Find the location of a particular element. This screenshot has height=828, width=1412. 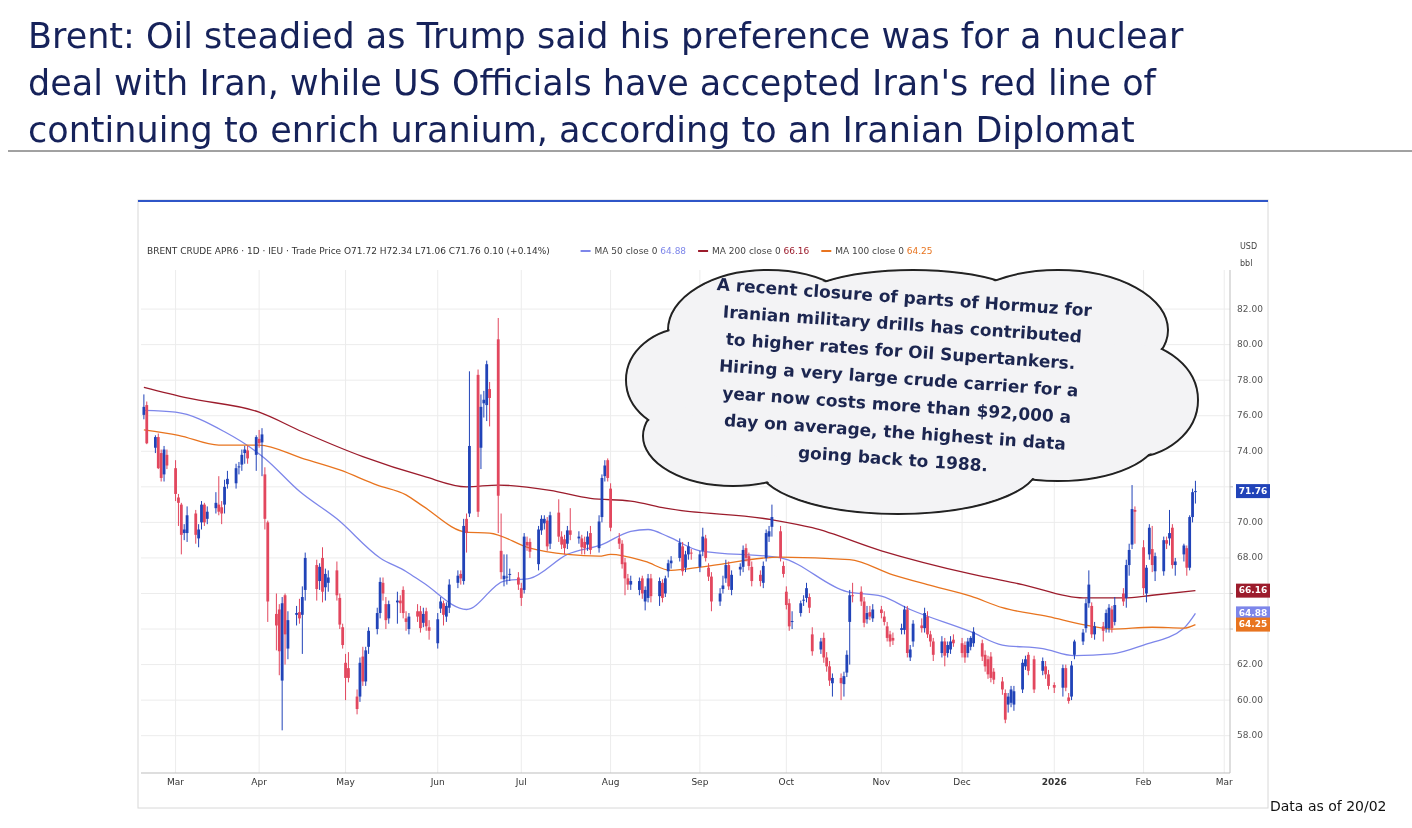

y-tick-label: 60.00 is located at coordinates (1250, 699).